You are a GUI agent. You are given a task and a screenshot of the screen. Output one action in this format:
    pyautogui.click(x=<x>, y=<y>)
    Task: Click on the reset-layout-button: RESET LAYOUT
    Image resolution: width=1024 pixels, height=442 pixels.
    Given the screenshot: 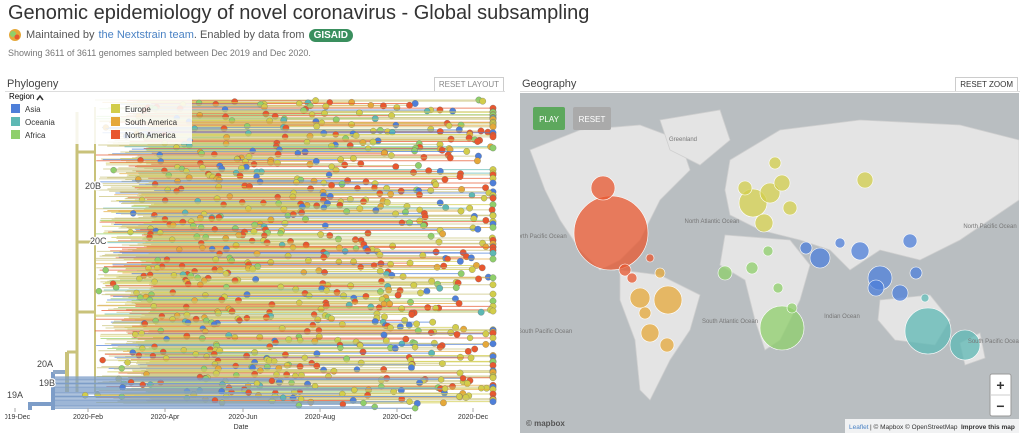 What is the action you would take?
    pyautogui.click(x=468, y=84)
    